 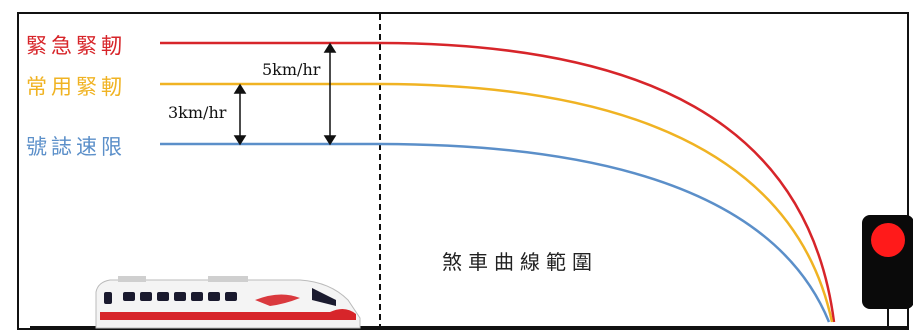 I want to click on emergency-brake-label: 緊急緊軔, so click(x=76, y=46).